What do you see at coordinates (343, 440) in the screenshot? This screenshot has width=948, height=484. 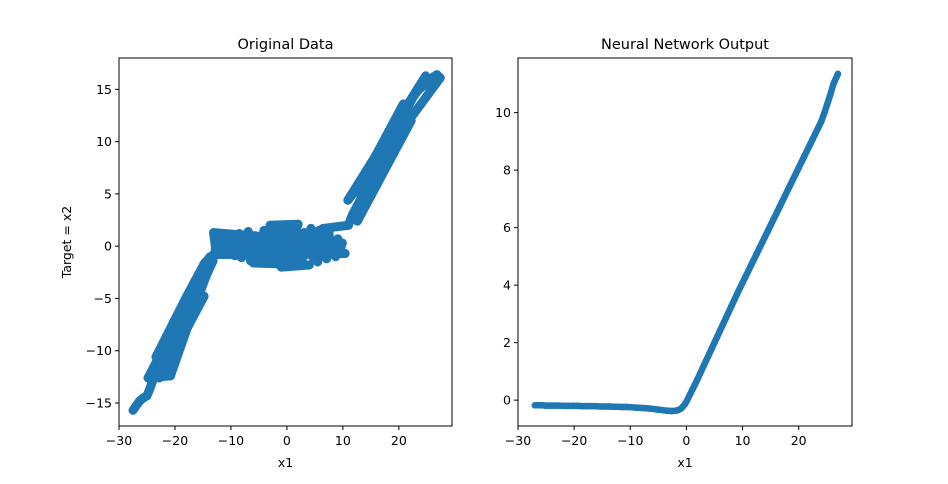 I see `left-x-tick-label: 10` at bounding box center [343, 440].